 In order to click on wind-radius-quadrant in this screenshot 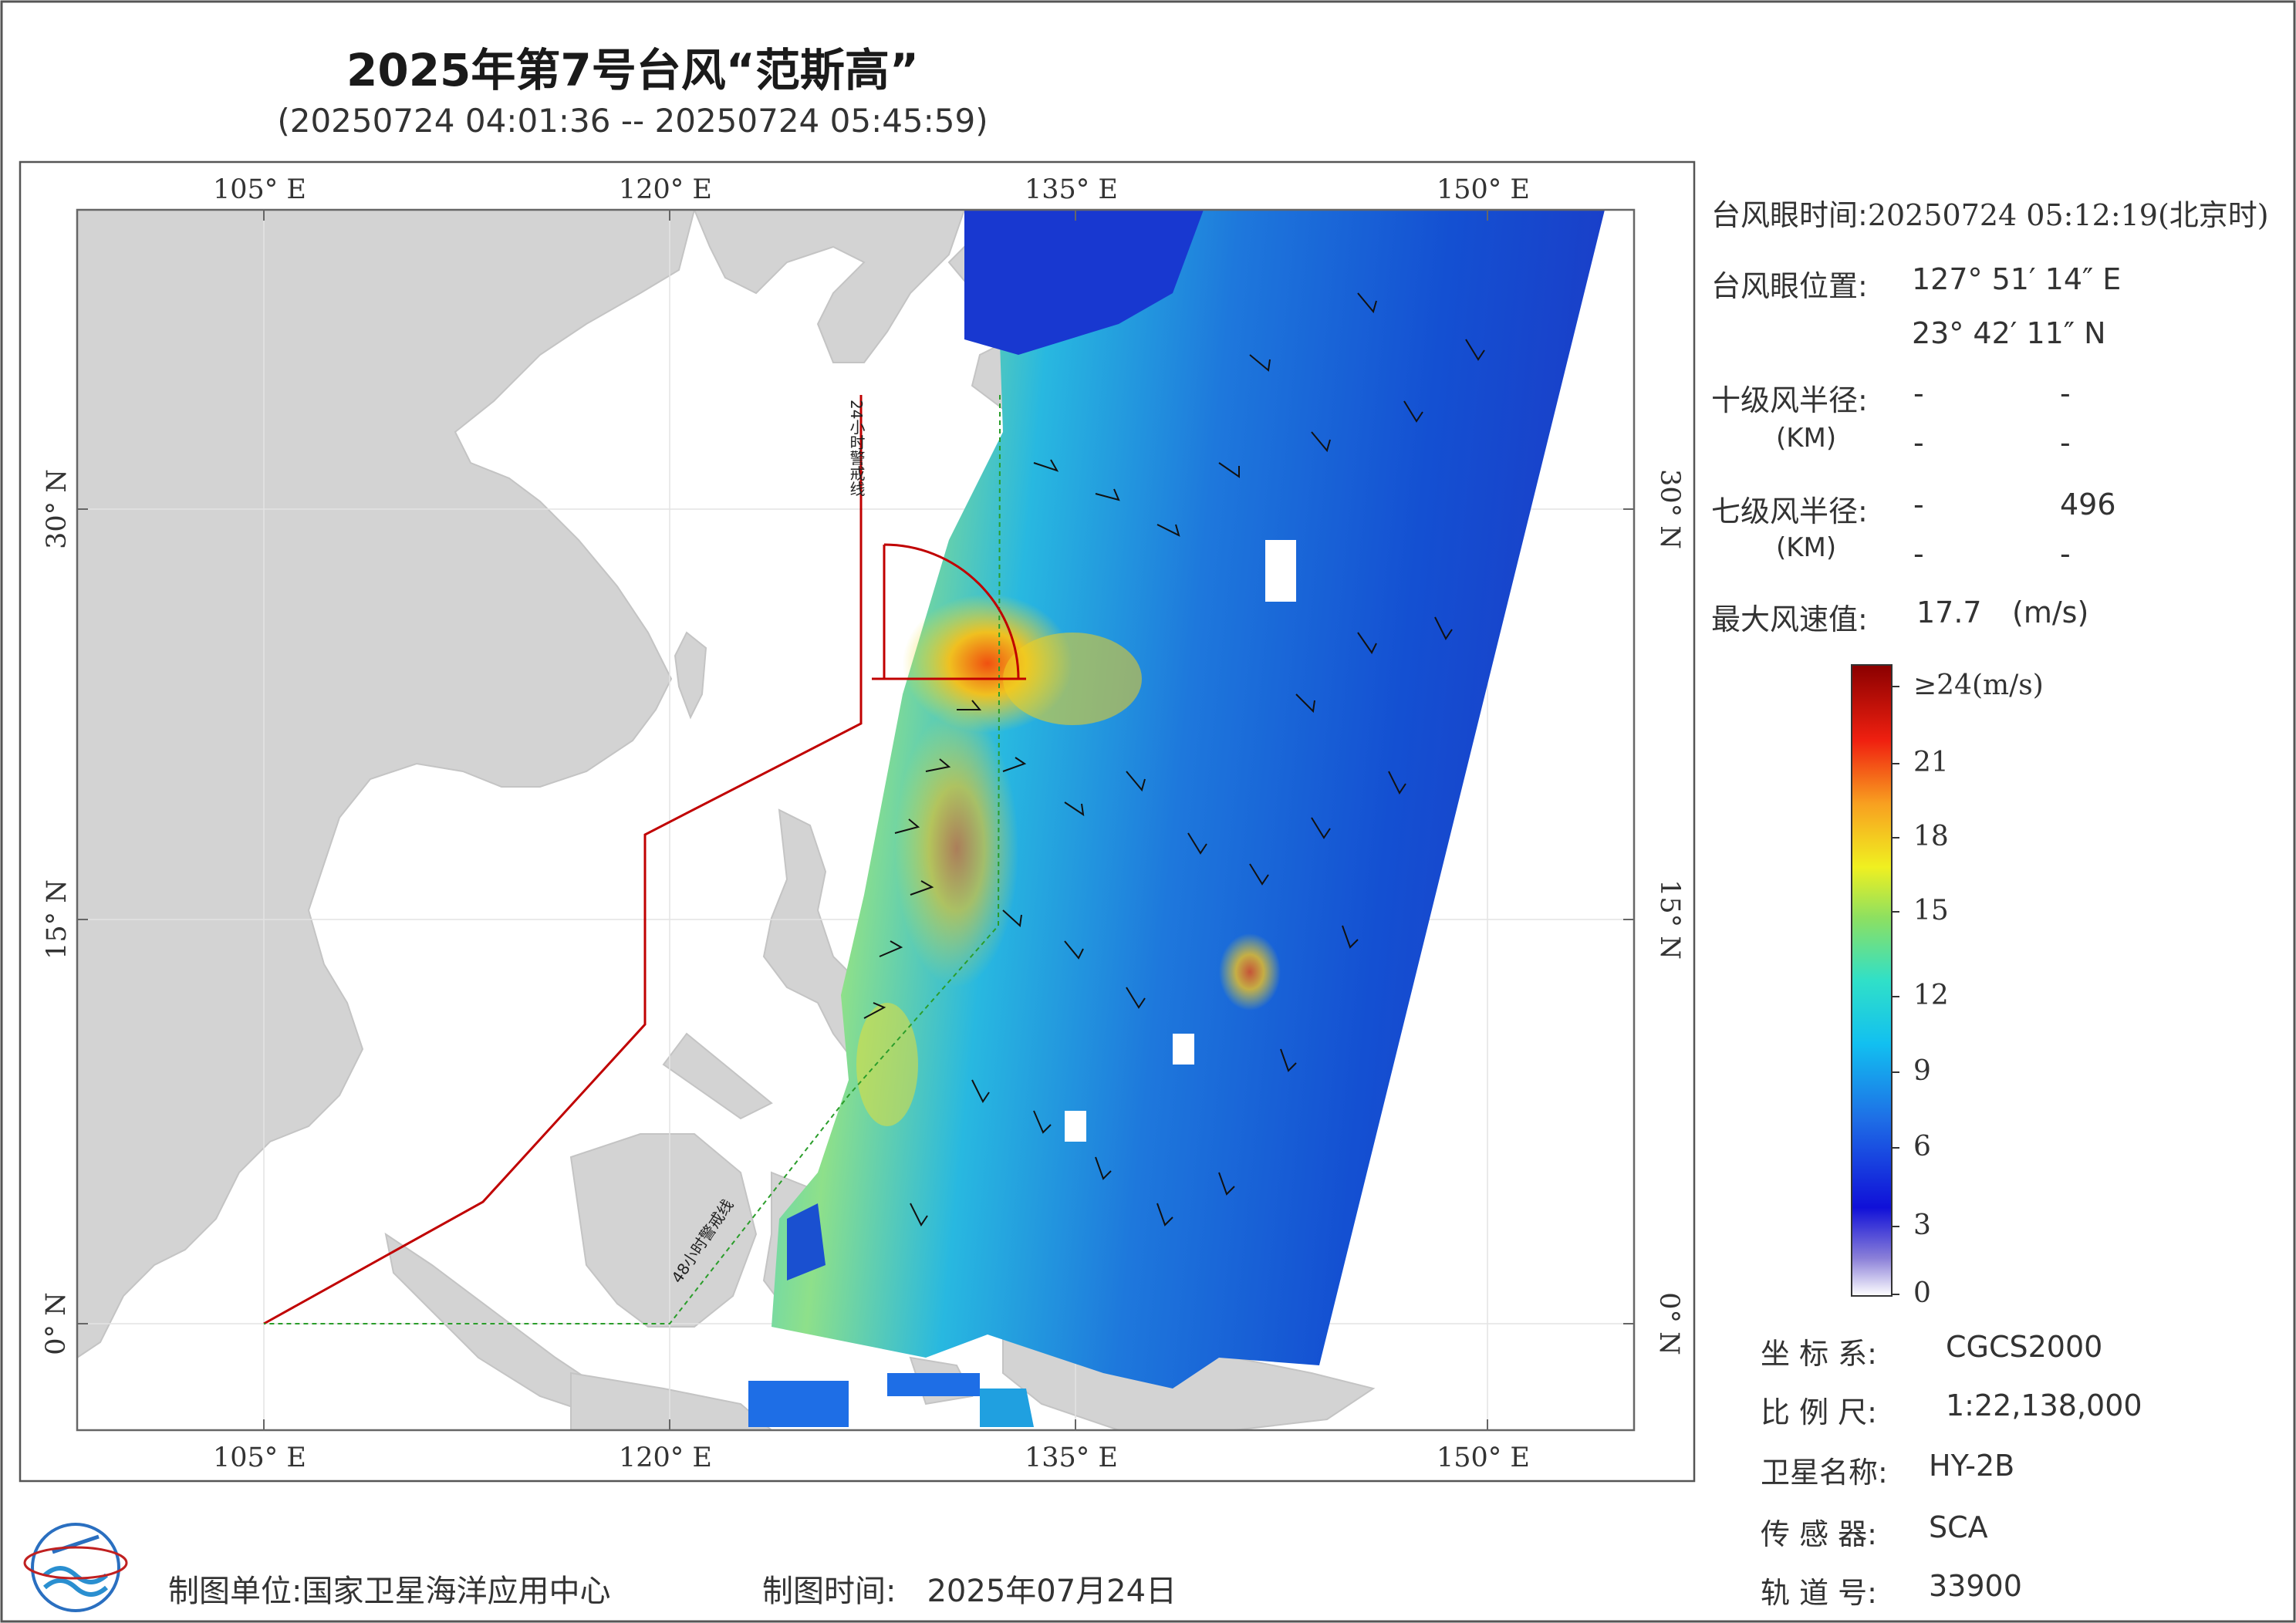, I will do `click(949, 611)`.